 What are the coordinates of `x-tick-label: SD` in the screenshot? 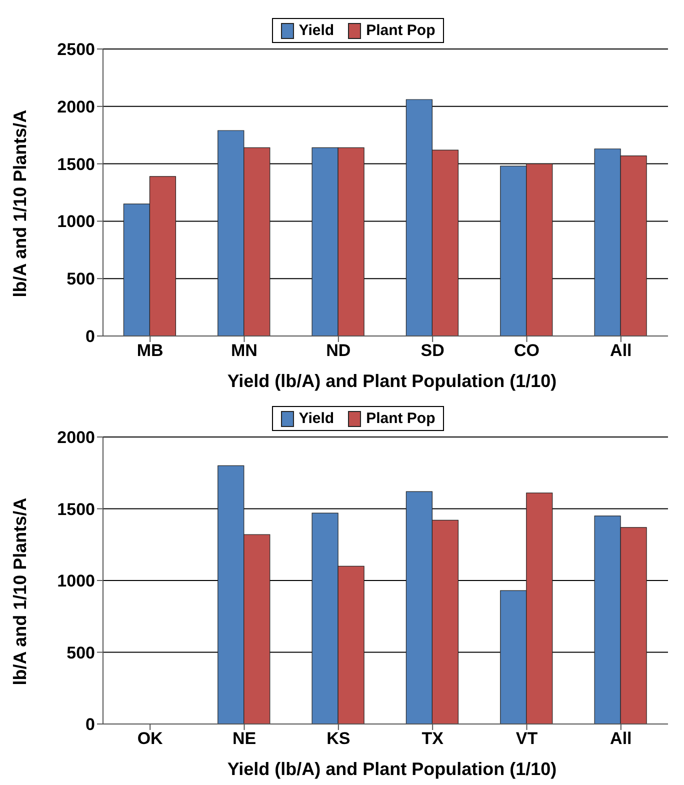 It's located at (432, 350).